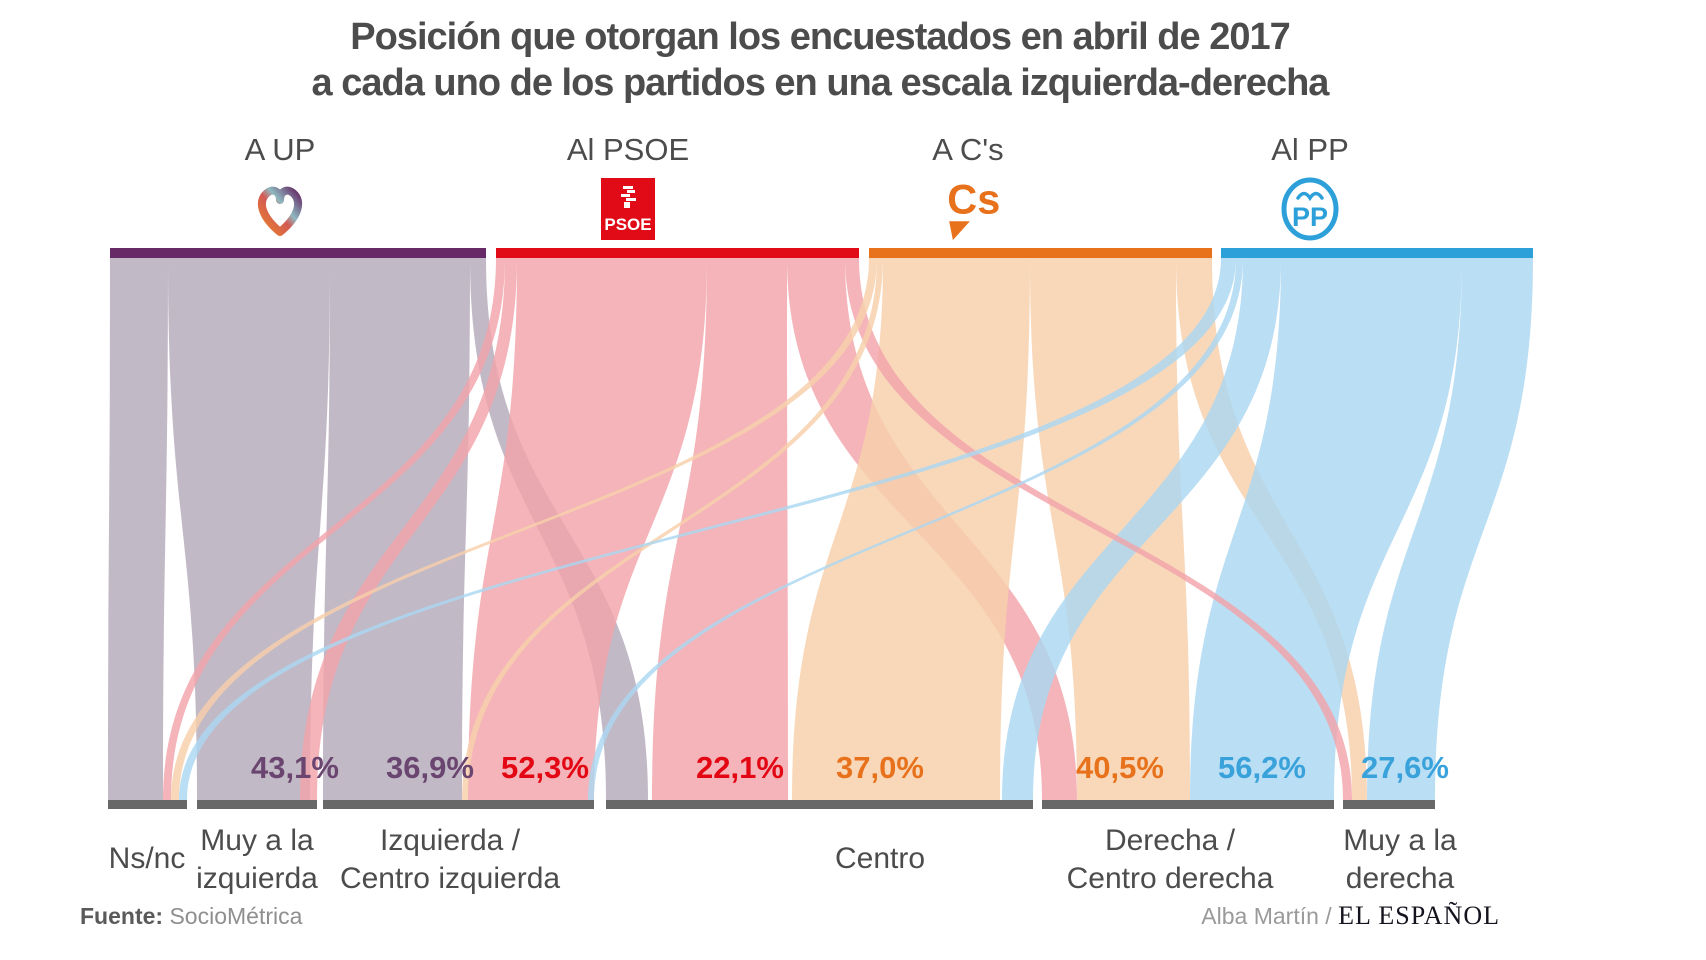 This screenshot has height=960, width=1706. I want to click on source-name: SocioMétrica, so click(236, 916).